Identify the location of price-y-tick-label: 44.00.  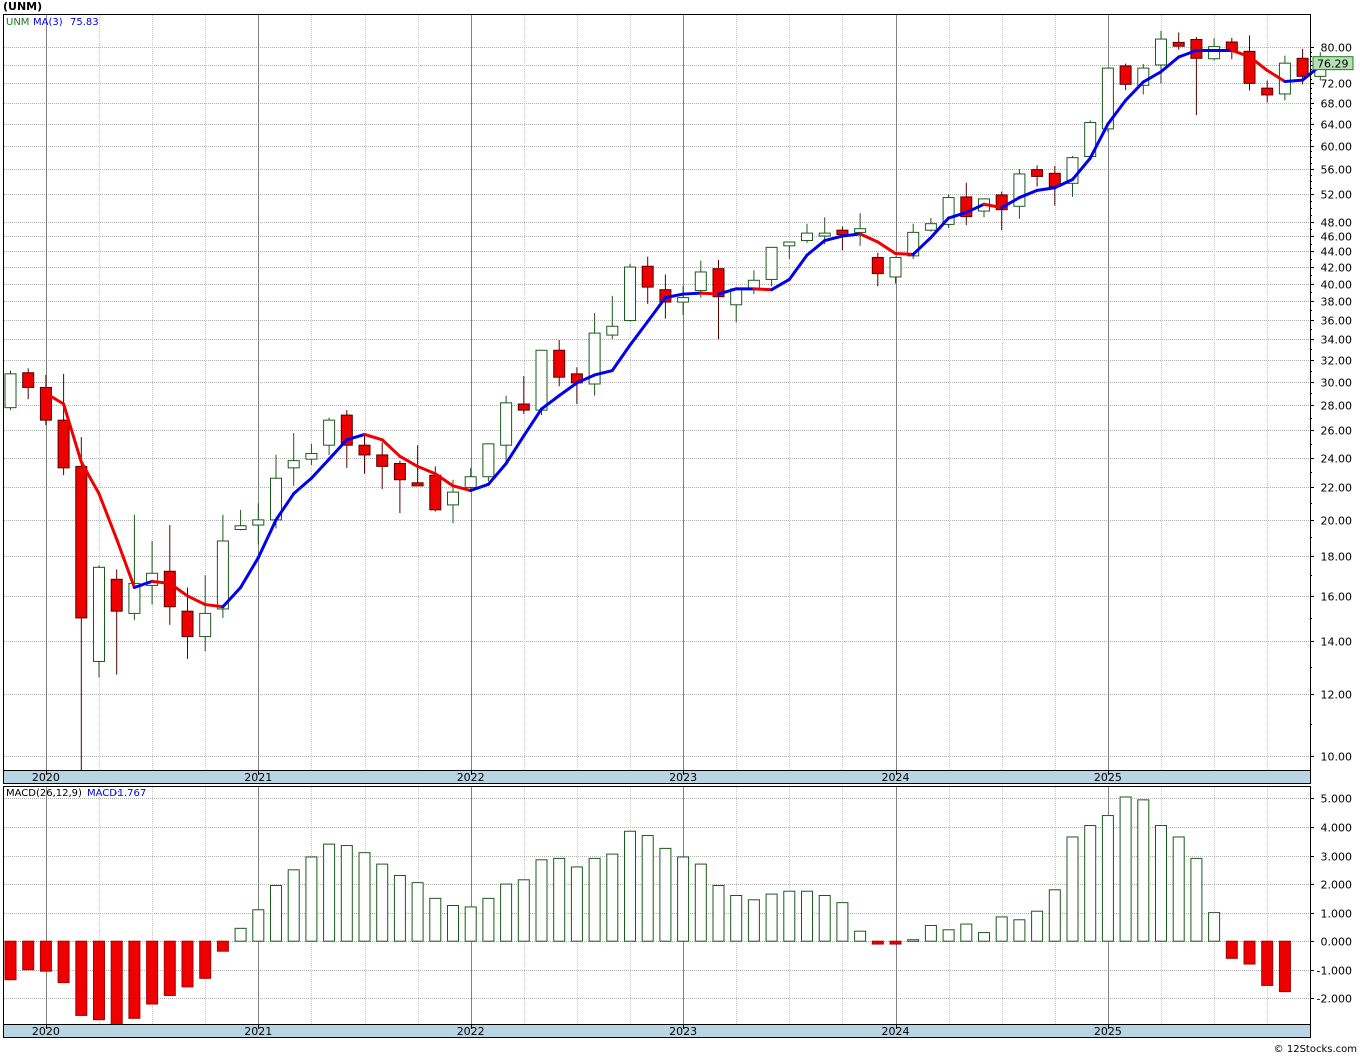
(1337, 252).